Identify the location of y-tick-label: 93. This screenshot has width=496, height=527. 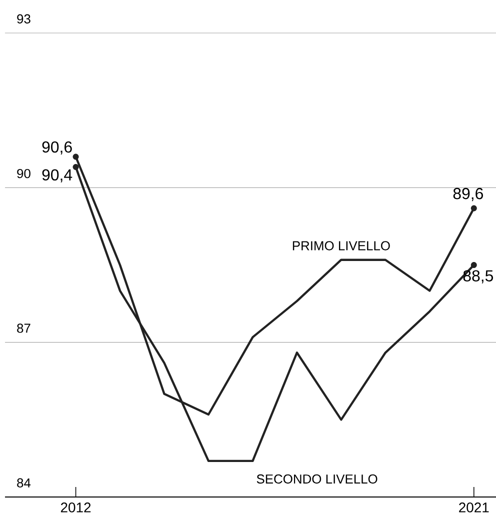
(23, 19).